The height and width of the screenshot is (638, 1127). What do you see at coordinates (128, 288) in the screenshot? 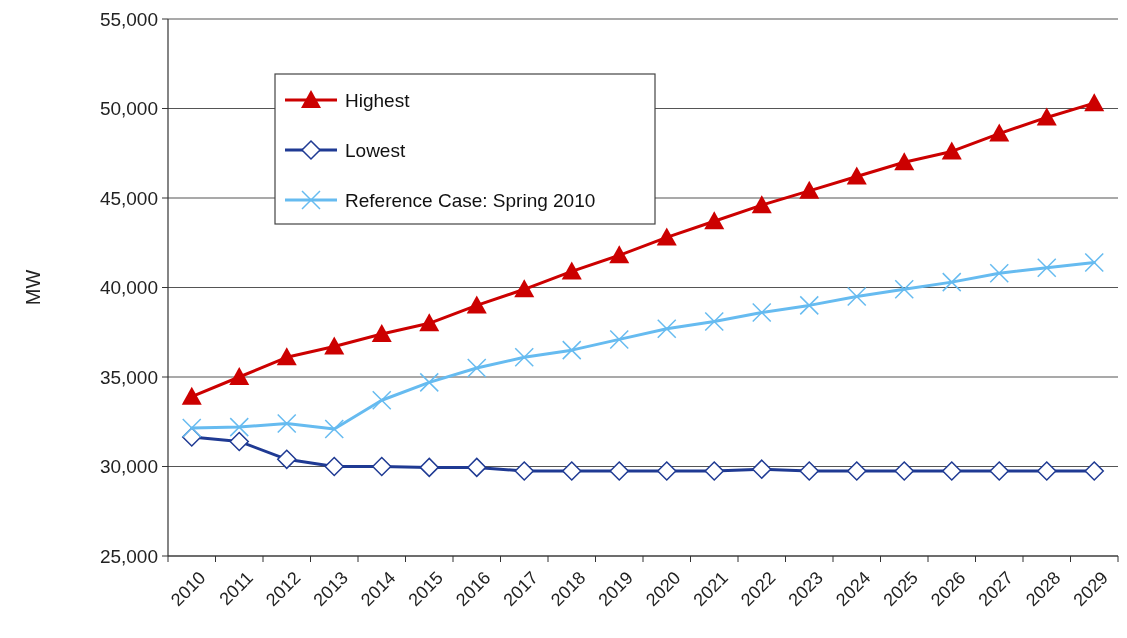
I see `y-tick-label: 40,000` at bounding box center [128, 288].